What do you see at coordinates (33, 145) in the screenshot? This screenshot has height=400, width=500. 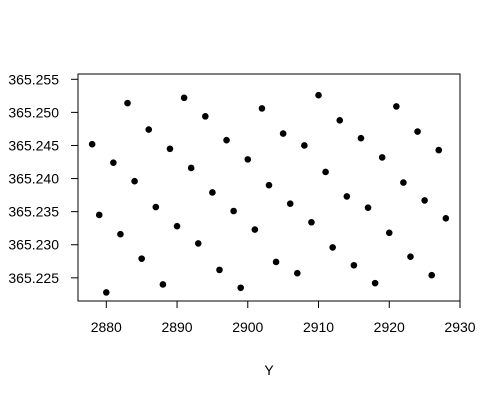 I see `y-tick-label: 365.245` at bounding box center [33, 145].